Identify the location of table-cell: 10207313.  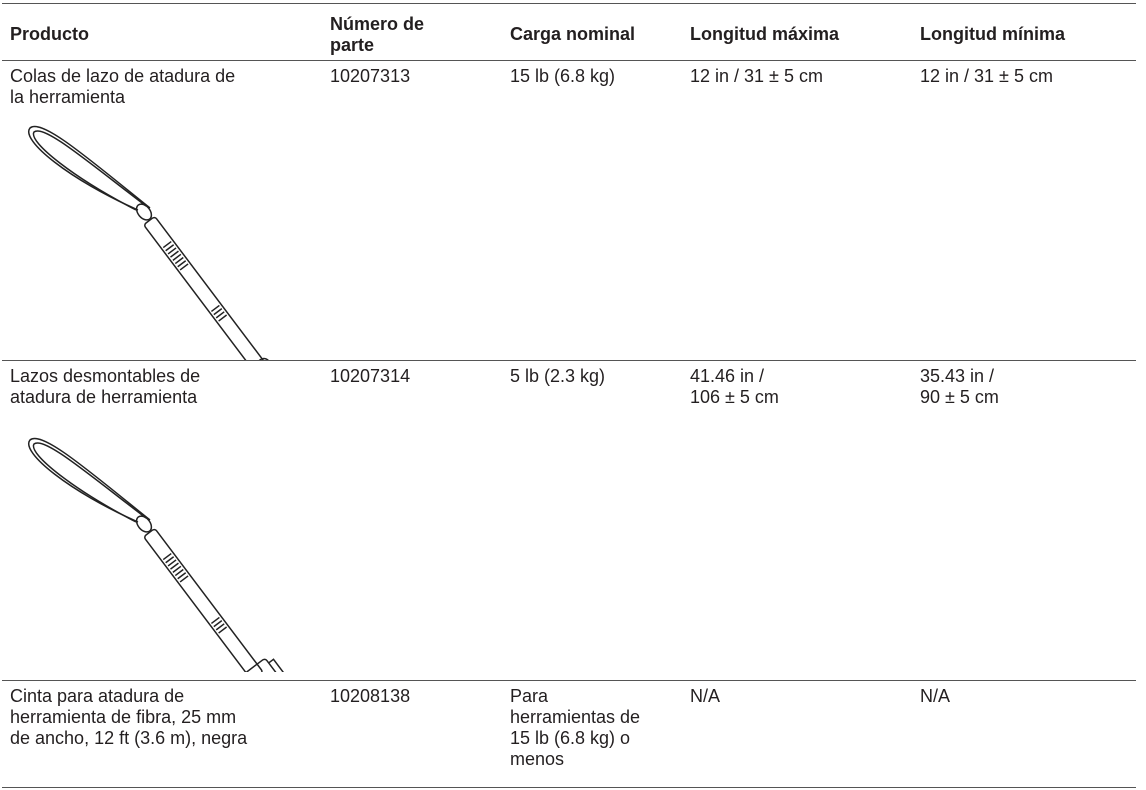
(370, 76).